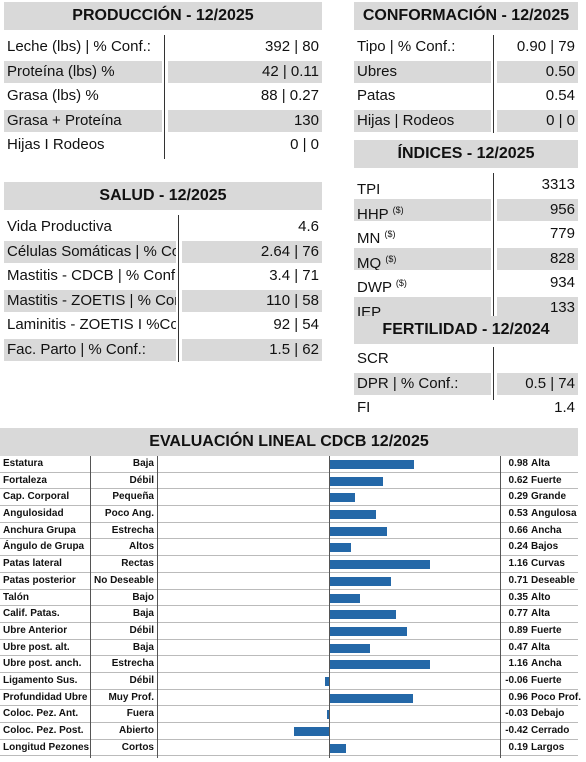  Describe the element at coordinates (422, 96) in the screenshot. I see `conformacion-label: Patas` at that location.